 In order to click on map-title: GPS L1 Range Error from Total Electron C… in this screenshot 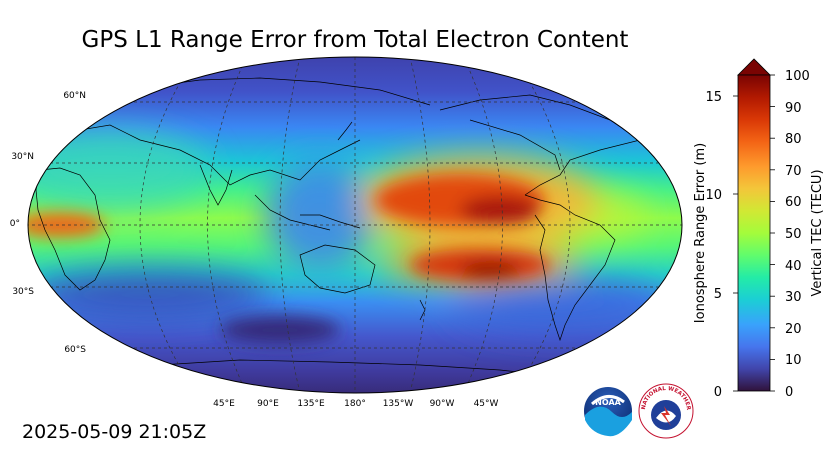, I will do `click(355, 40)`.